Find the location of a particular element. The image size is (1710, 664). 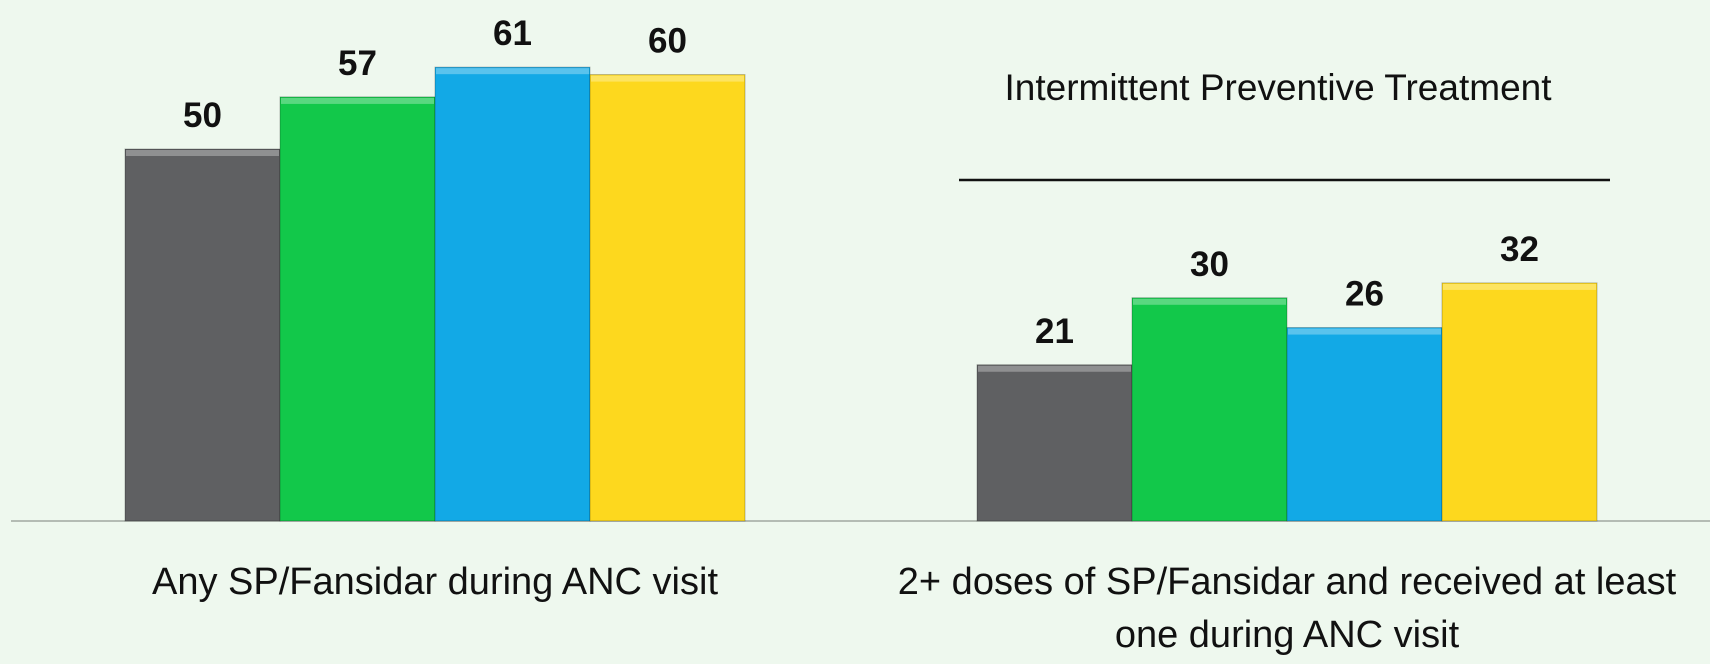

value-label: 26 is located at coordinates (1364, 294).